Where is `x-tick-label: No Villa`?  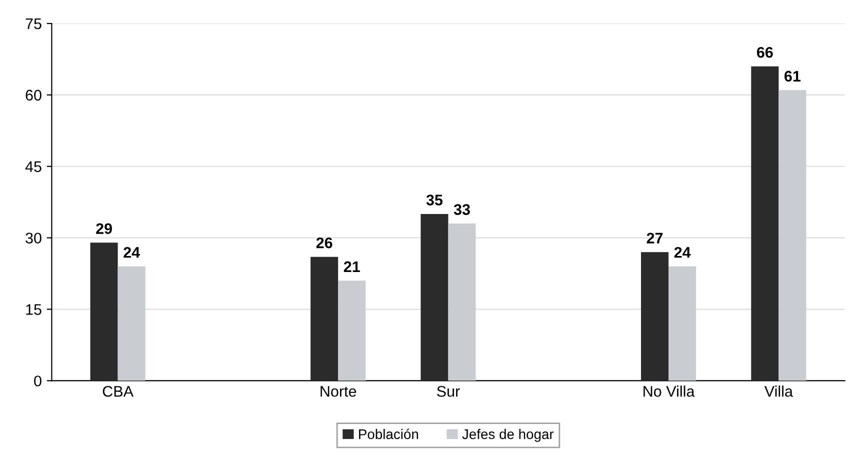 x-tick-label: No Villa is located at coordinates (669, 391).